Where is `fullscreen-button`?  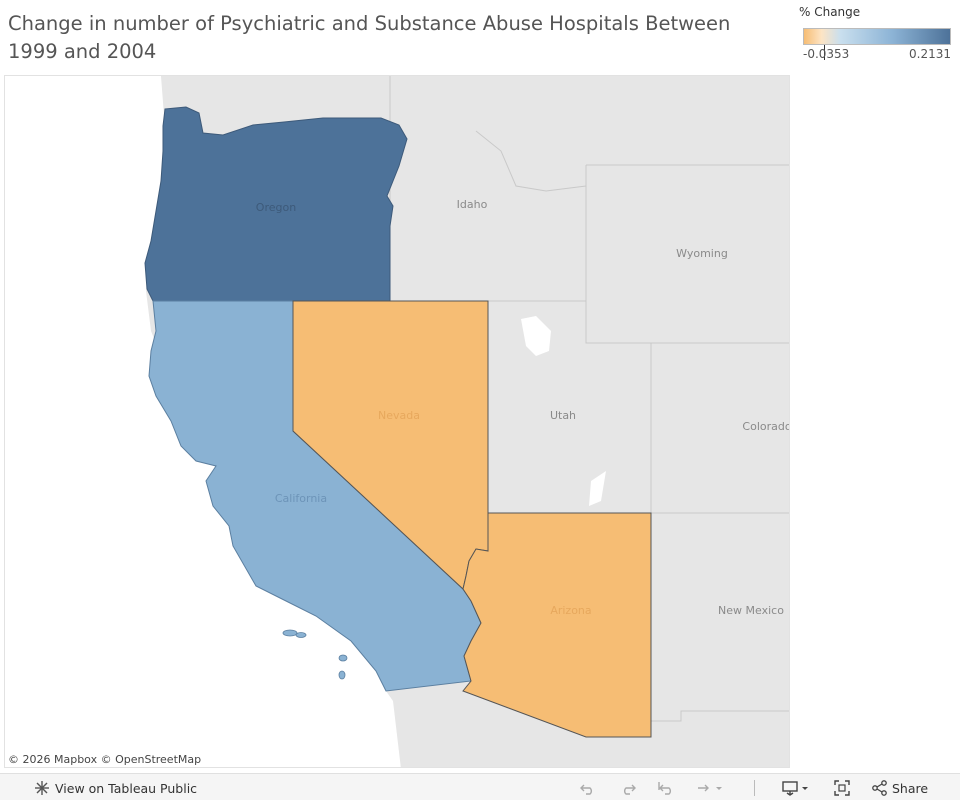 fullscreen-button is located at coordinates (842, 788).